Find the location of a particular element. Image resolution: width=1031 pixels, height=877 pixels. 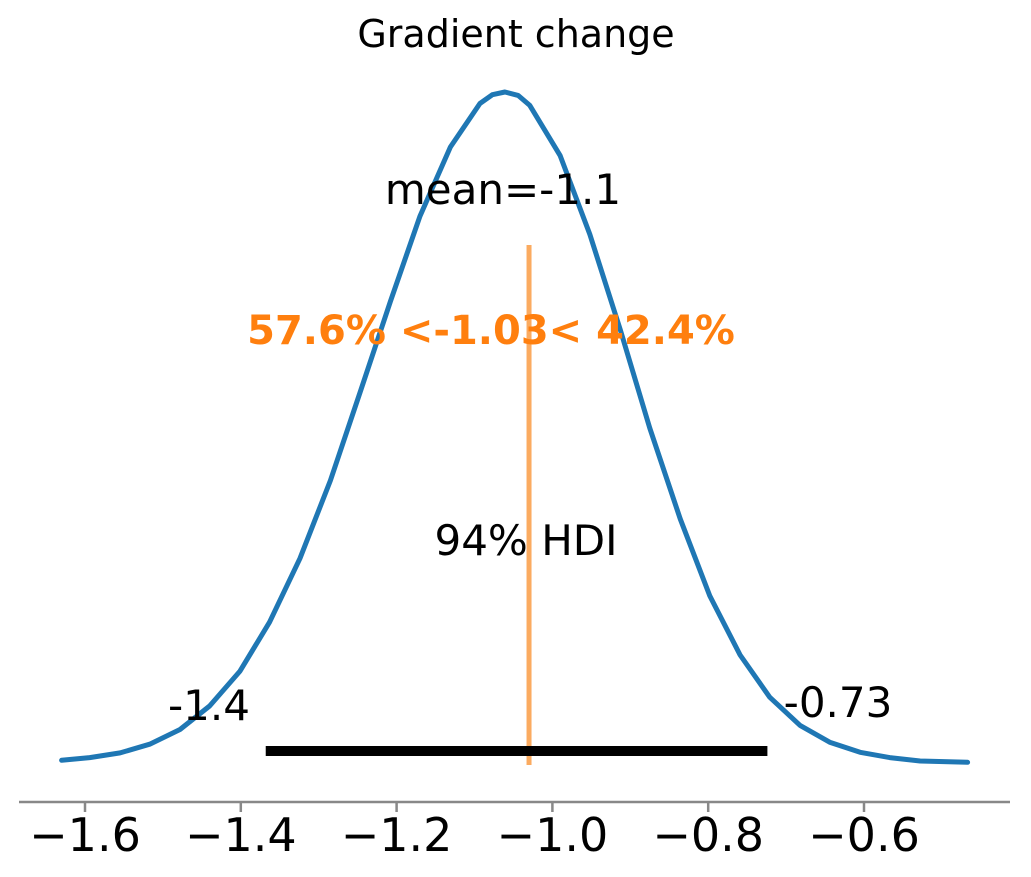

x-tick-label: −1.6 is located at coordinates (85, 835).